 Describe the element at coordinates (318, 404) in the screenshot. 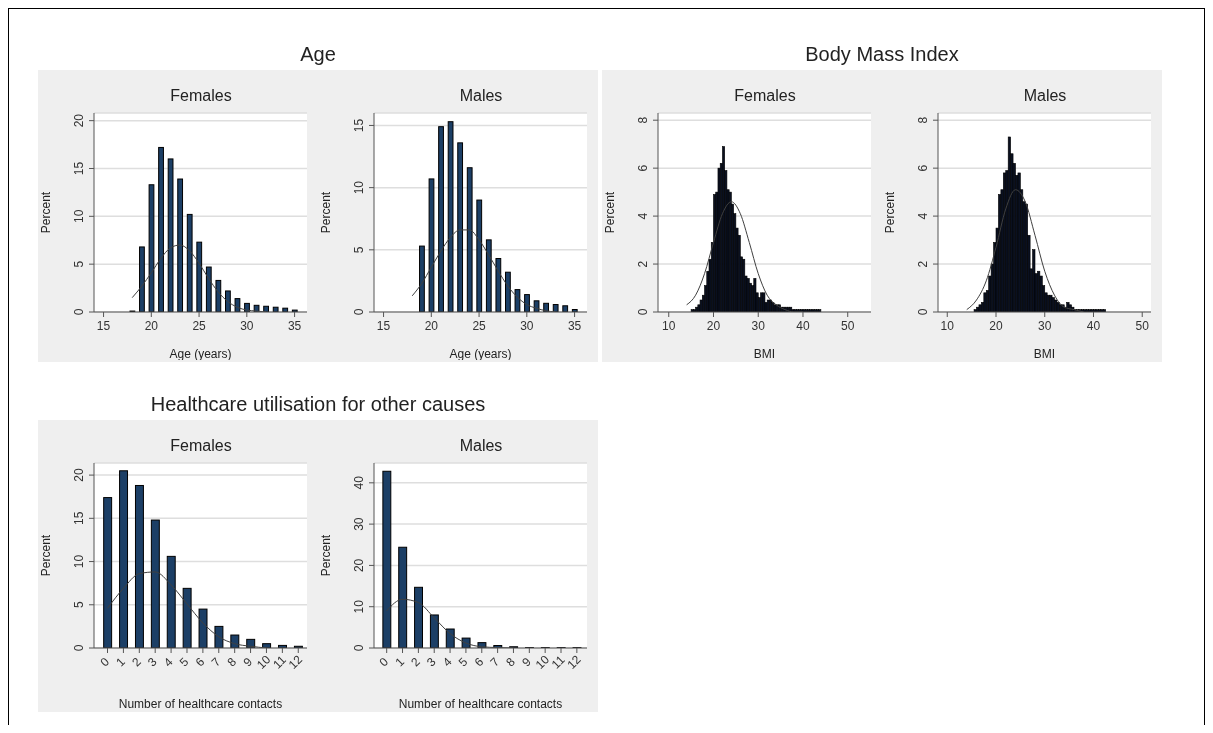

I see `text: Healthcare utilisation for other causes` at that location.